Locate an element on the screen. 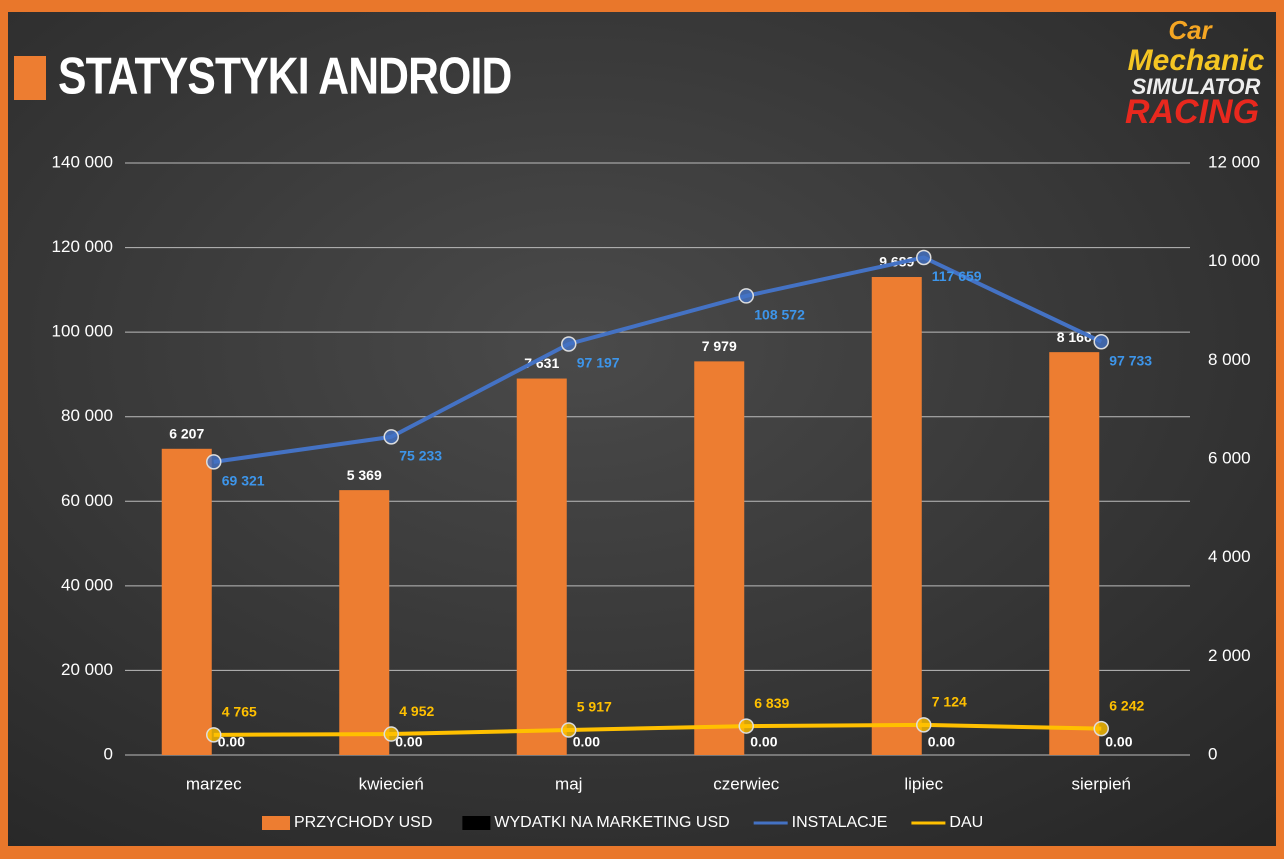 This screenshot has width=1284, height=859. legend-label: PRZYCHODY USD is located at coordinates (363, 822).